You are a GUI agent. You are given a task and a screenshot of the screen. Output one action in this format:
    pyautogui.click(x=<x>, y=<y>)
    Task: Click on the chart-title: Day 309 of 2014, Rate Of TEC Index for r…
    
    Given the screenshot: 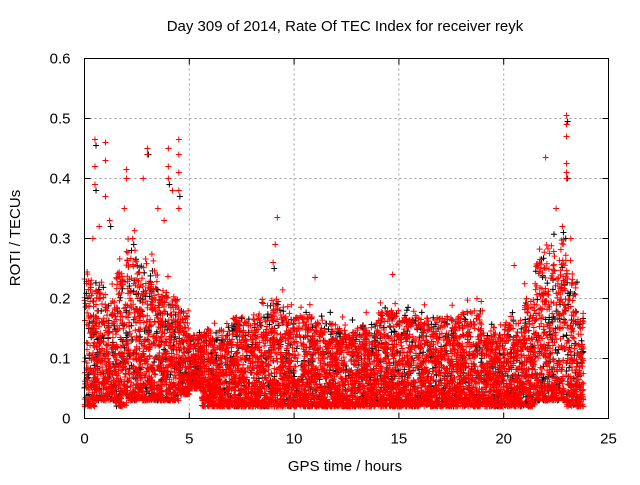 What is the action you would take?
    pyautogui.click(x=345, y=26)
    